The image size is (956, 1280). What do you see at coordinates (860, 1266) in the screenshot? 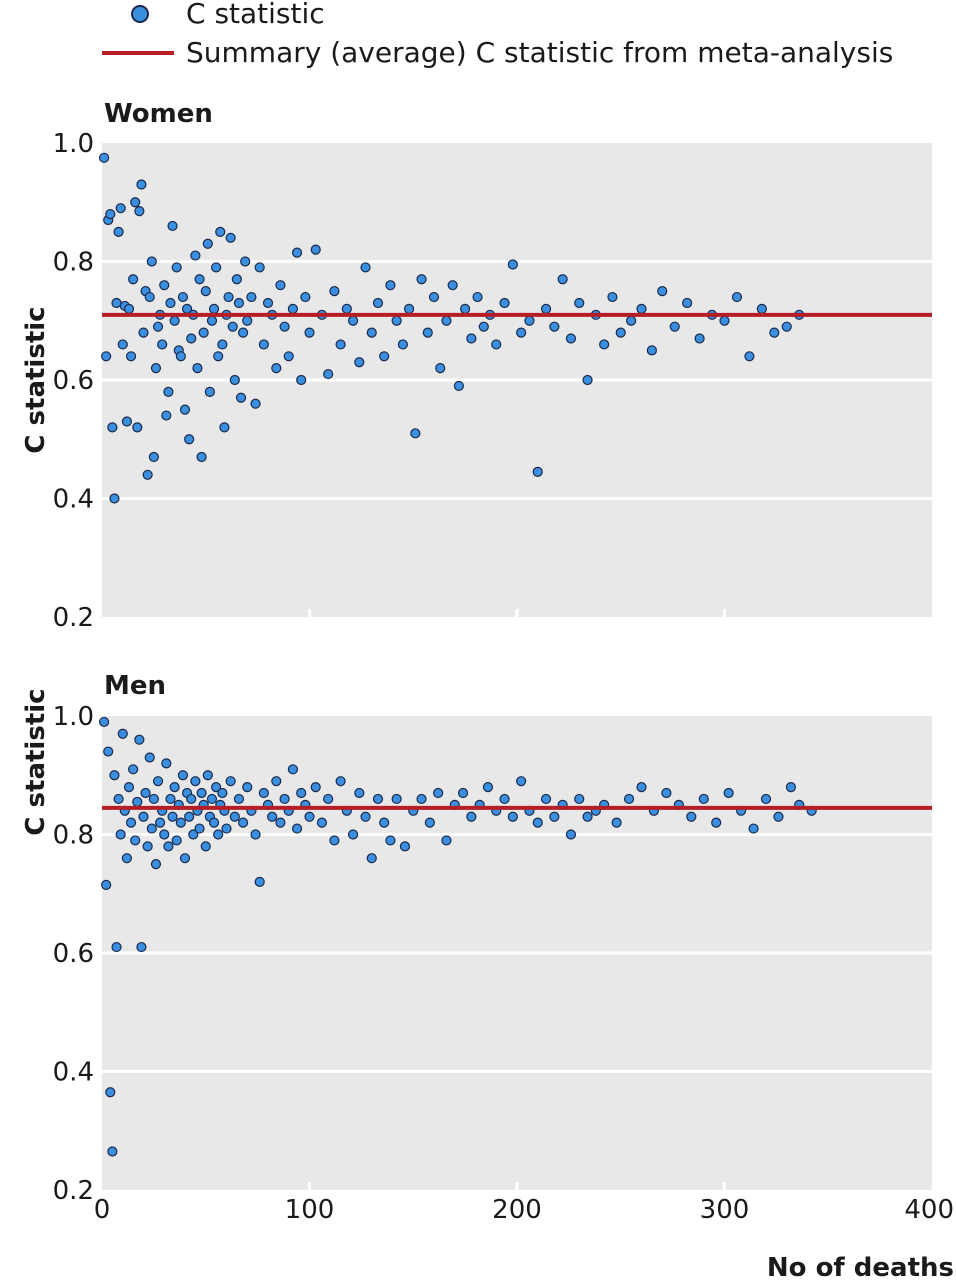
I see `x-axis-label: No of deaths` at bounding box center [860, 1266].